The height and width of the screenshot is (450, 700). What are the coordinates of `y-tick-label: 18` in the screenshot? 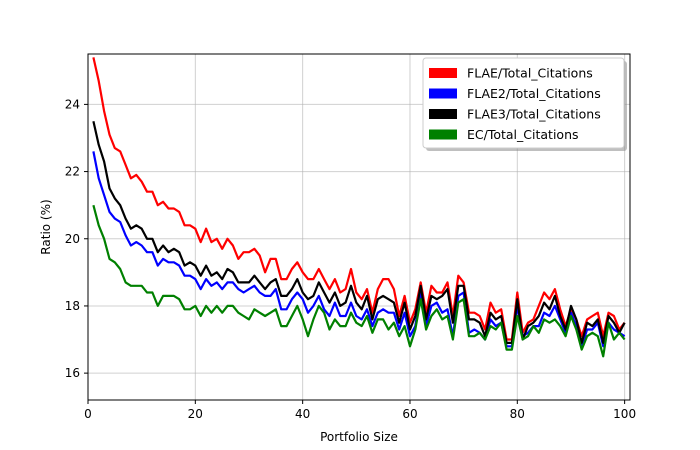 It's located at (72, 306).